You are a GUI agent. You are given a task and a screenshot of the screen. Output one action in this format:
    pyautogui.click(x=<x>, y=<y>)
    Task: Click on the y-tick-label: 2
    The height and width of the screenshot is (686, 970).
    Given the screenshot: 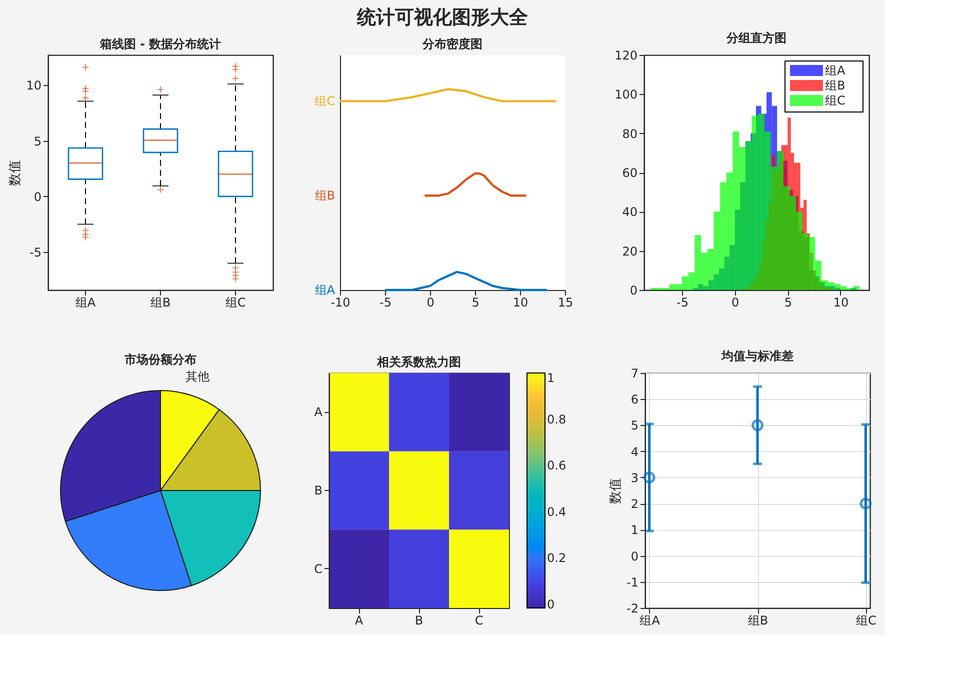 What is the action you would take?
    pyautogui.click(x=634, y=504)
    